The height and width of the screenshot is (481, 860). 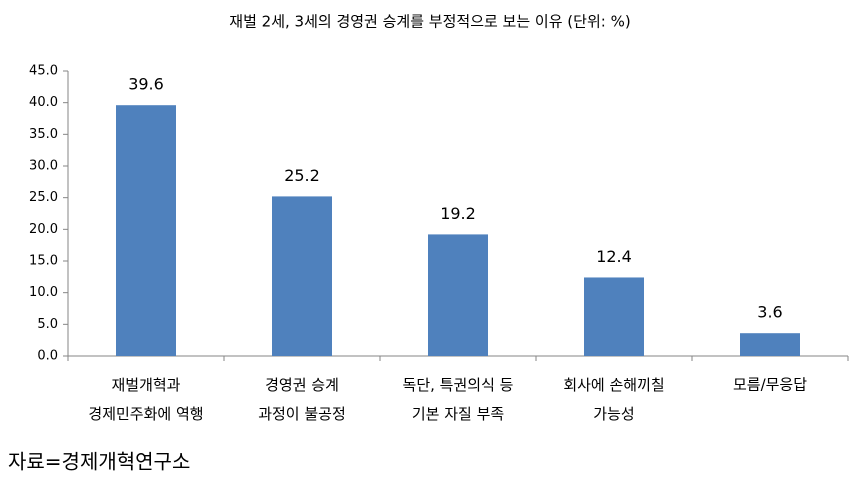 What do you see at coordinates (613, 399) in the screenshot?
I see `x-tick-label: 회사에 손해끼칠 가능성` at bounding box center [613, 399].